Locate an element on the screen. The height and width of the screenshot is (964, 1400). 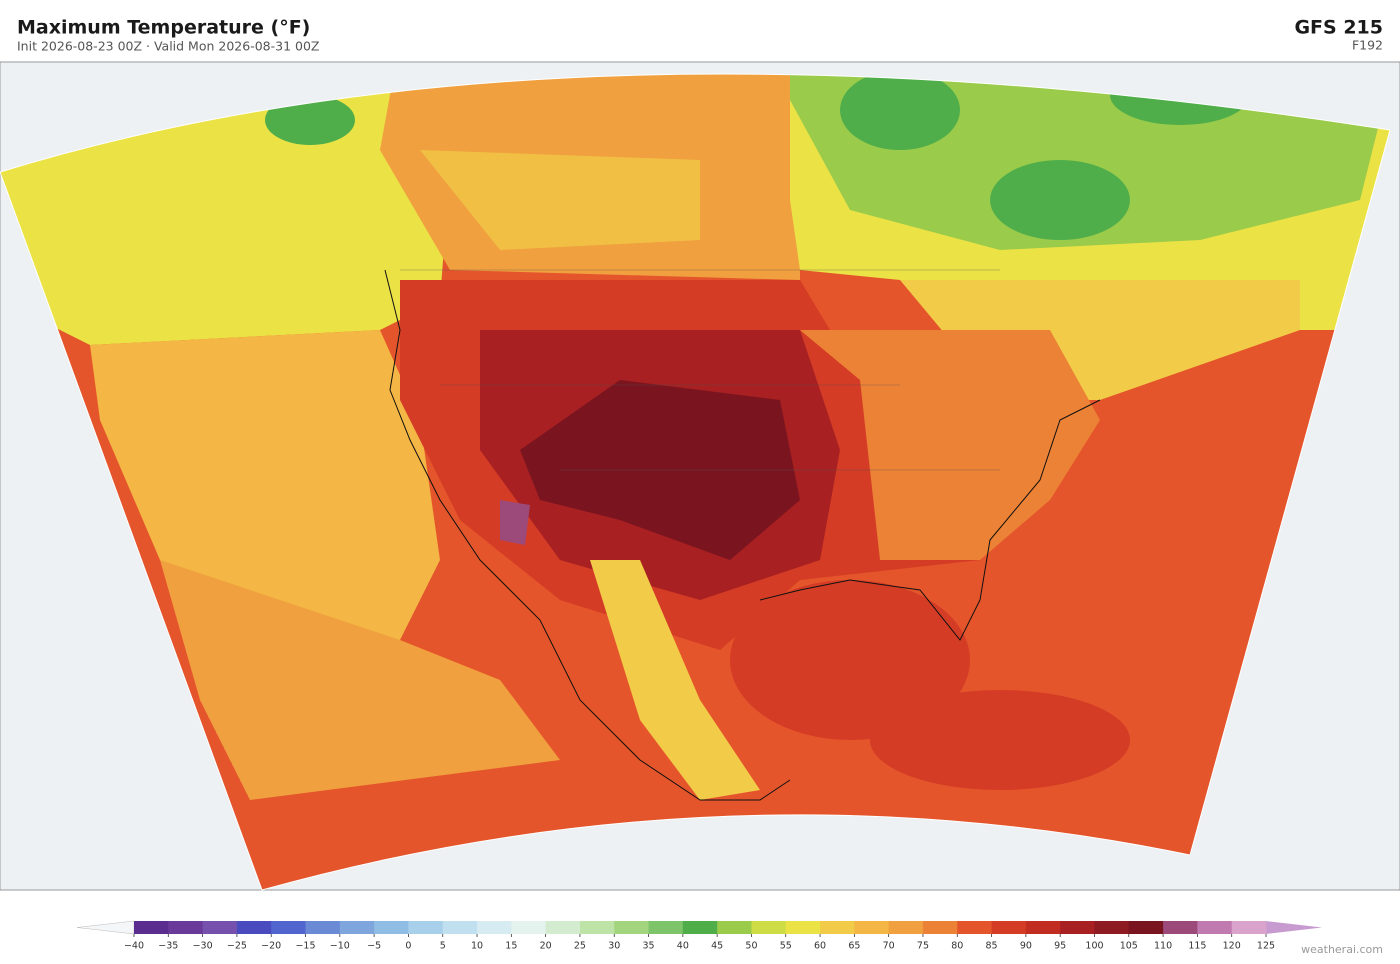
colorbar-tick-label: 15 is located at coordinates (511, 946).